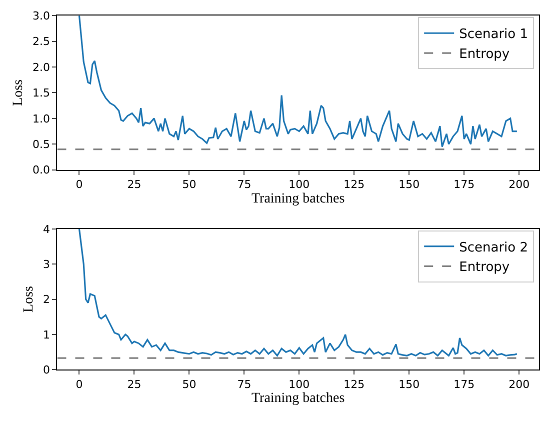 This screenshot has height=432, width=540. Describe the element at coordinates (493, 34) in the screenshot. I see `legend-label: Scenario 1` at that location.